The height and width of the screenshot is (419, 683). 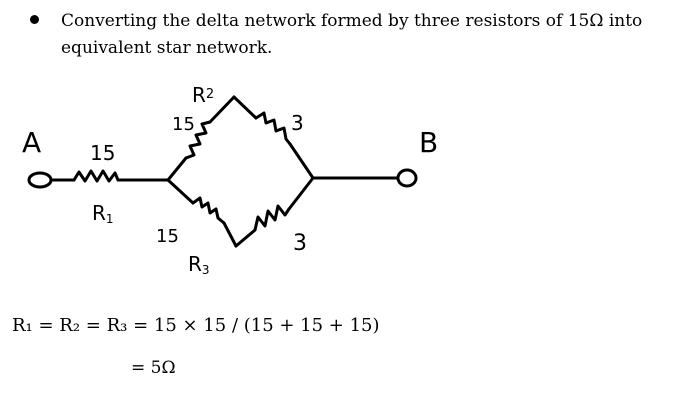 What do you see at coordinates (31, 142) in the screenshot?
I see `terminal-a-label: A` at bounding box center [31, 142].